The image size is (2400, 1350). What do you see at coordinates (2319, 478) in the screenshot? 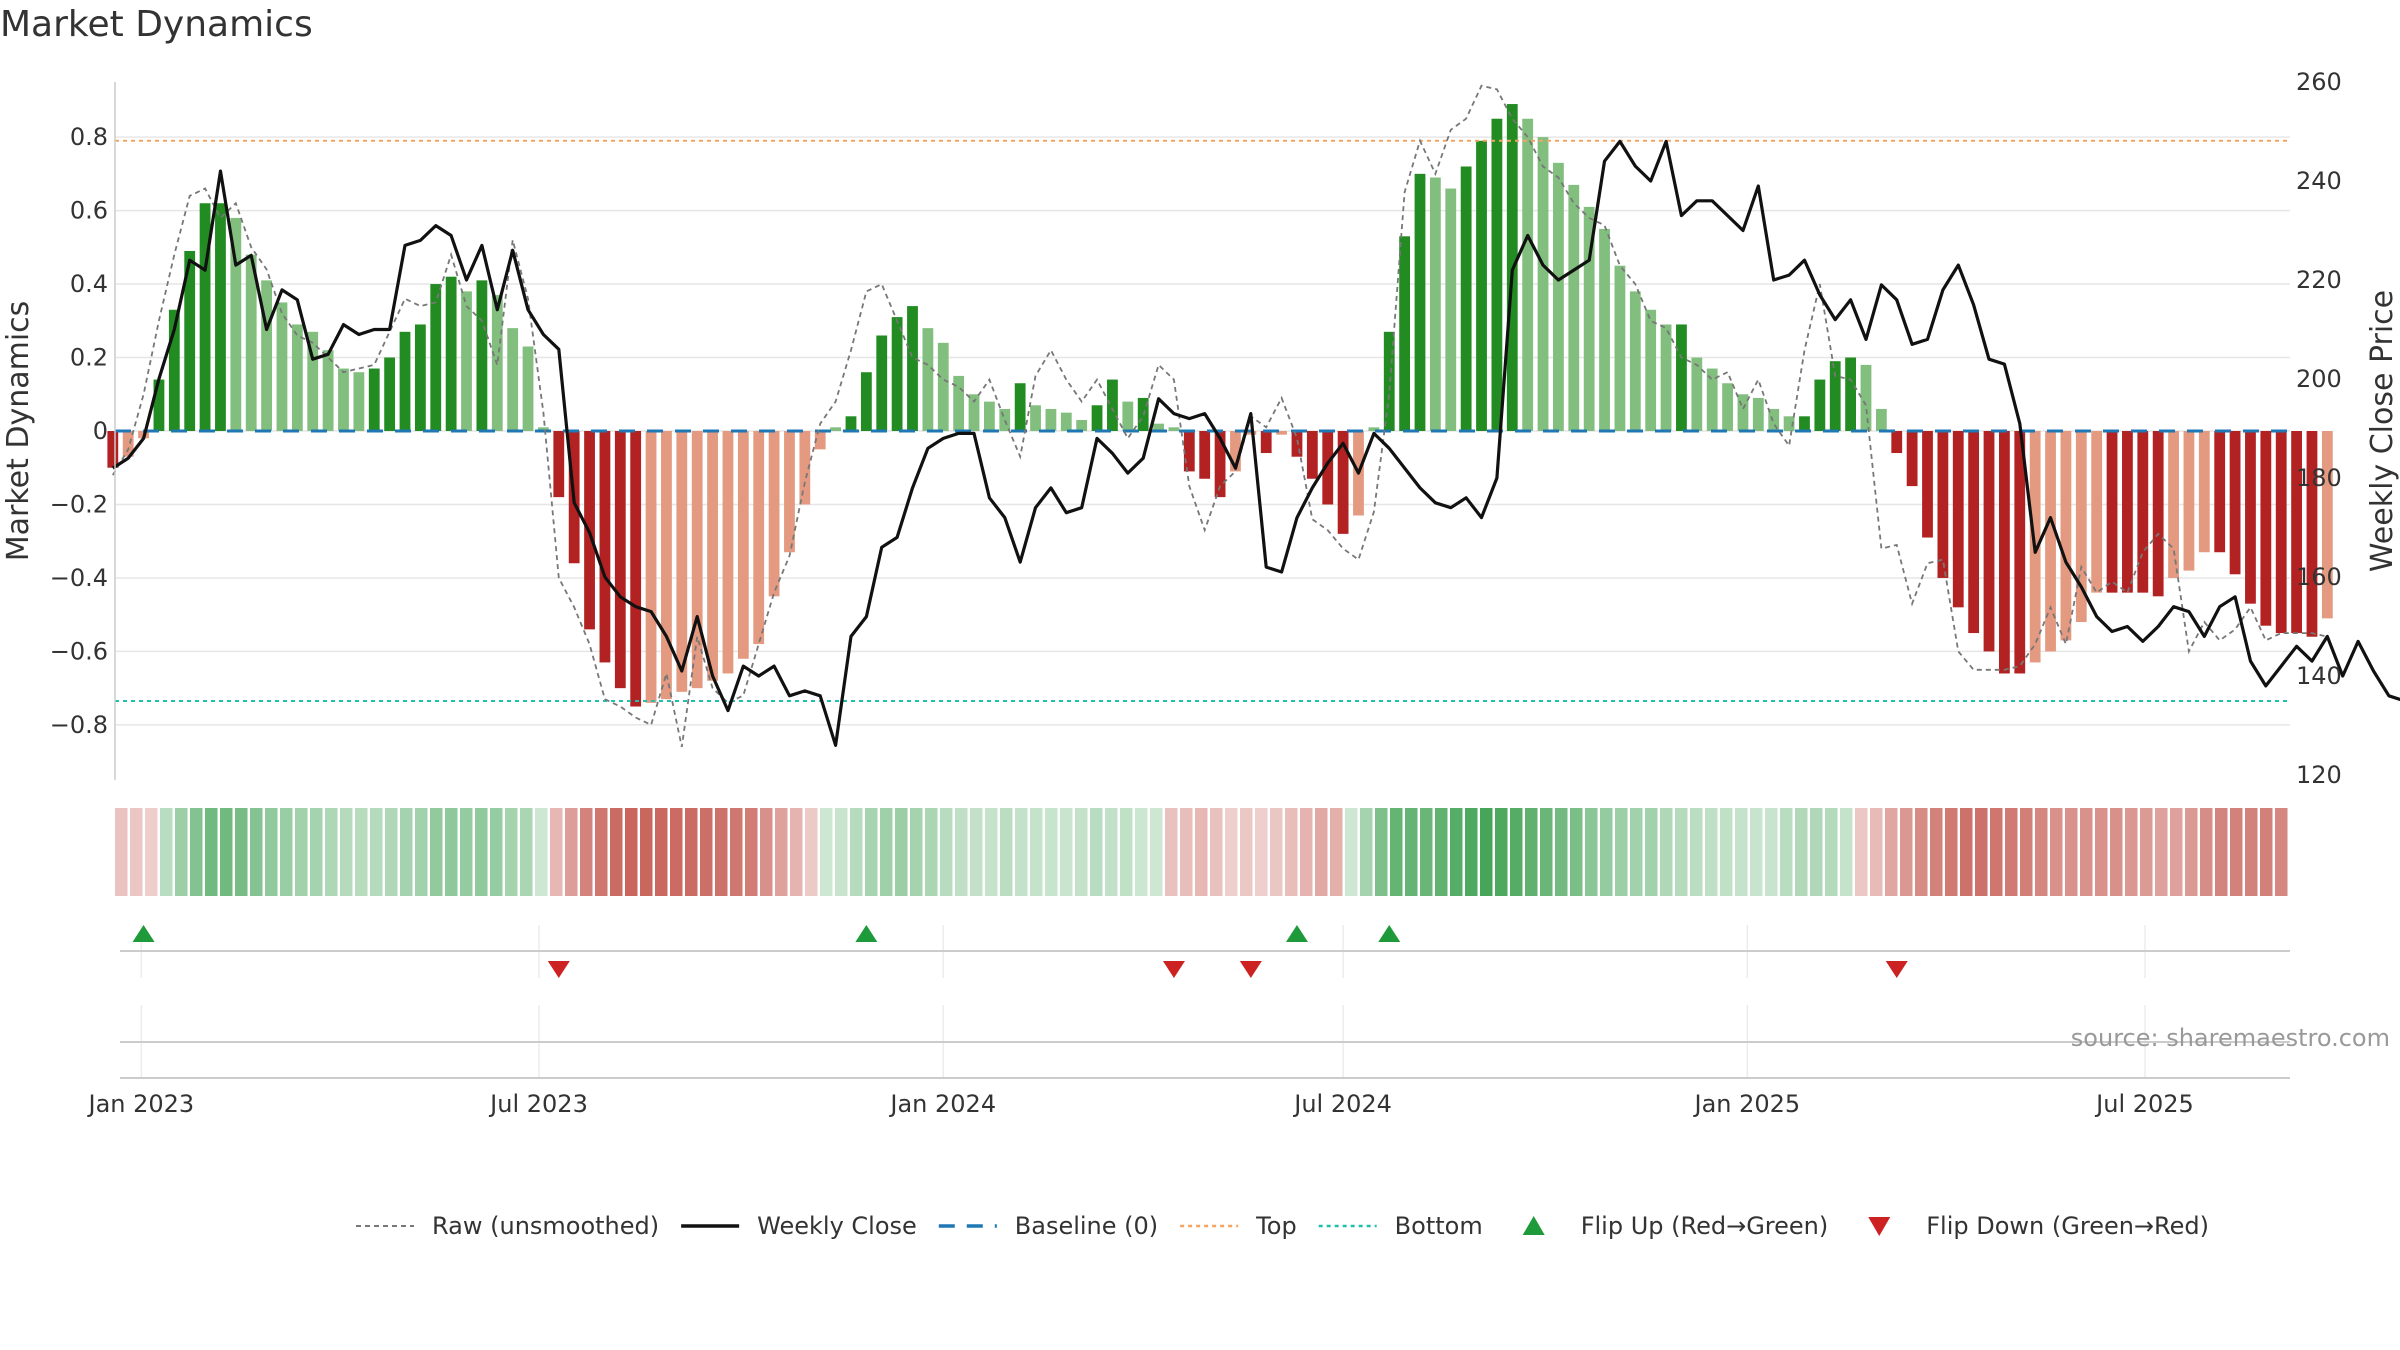
I see `y2-tick-label: 180` at bounding box center [2319, 478].